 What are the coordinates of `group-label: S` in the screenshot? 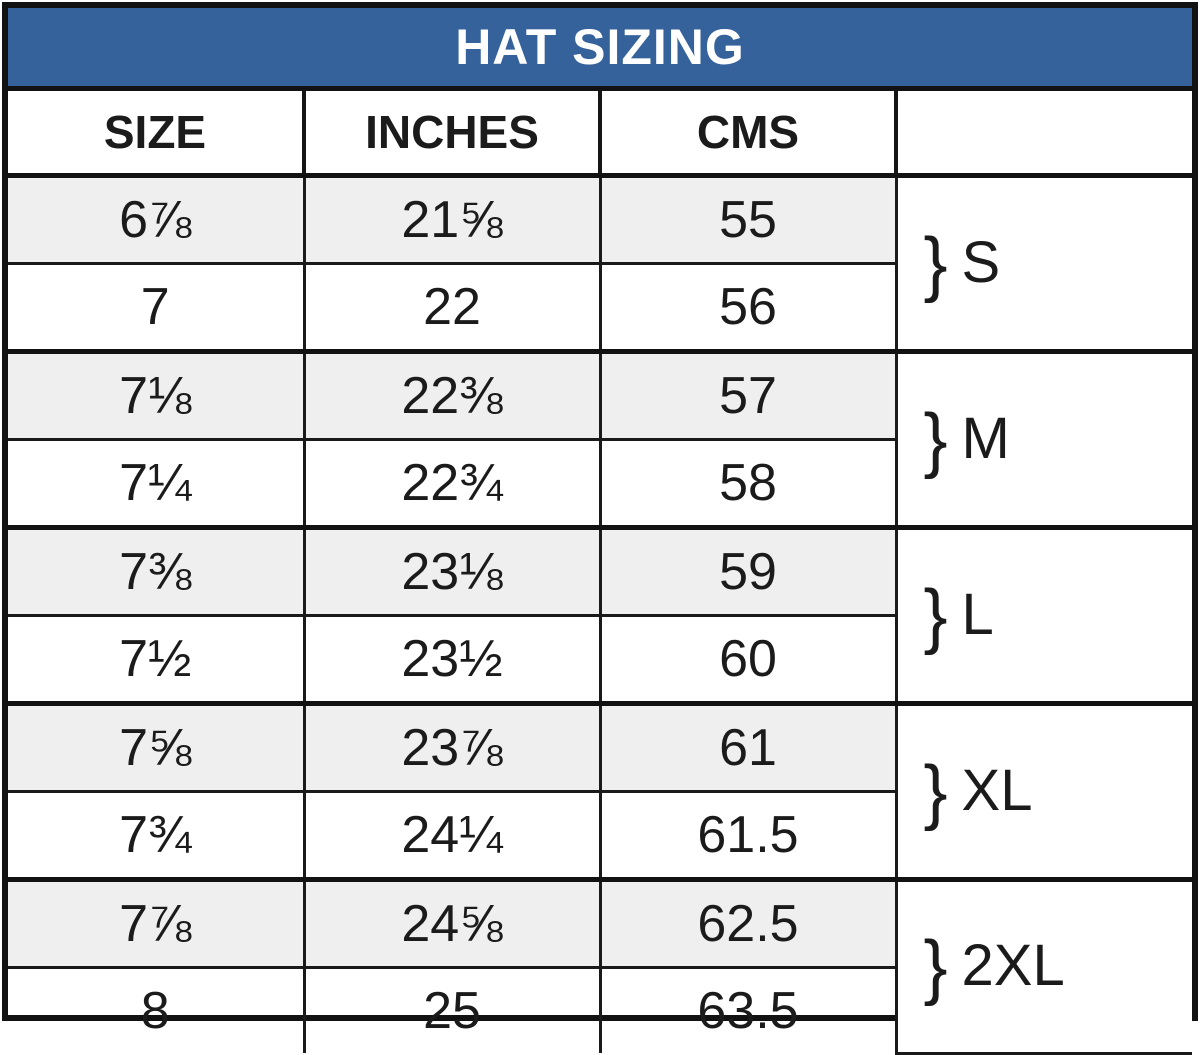 It's located at (981, 262).